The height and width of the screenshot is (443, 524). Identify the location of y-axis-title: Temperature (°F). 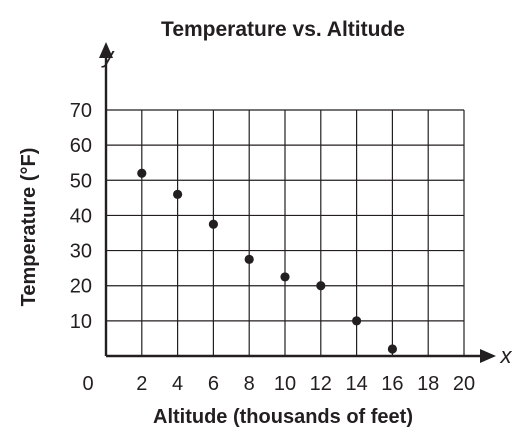
(29, 227).